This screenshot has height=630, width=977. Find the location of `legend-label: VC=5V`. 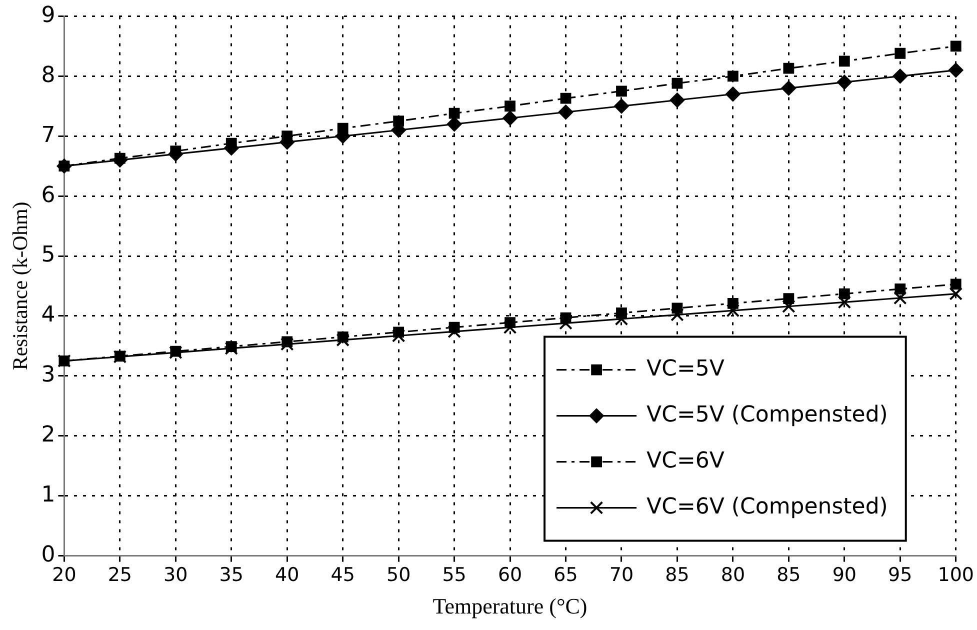

legend-label: VC=5V is located at coordinates (685, 369).